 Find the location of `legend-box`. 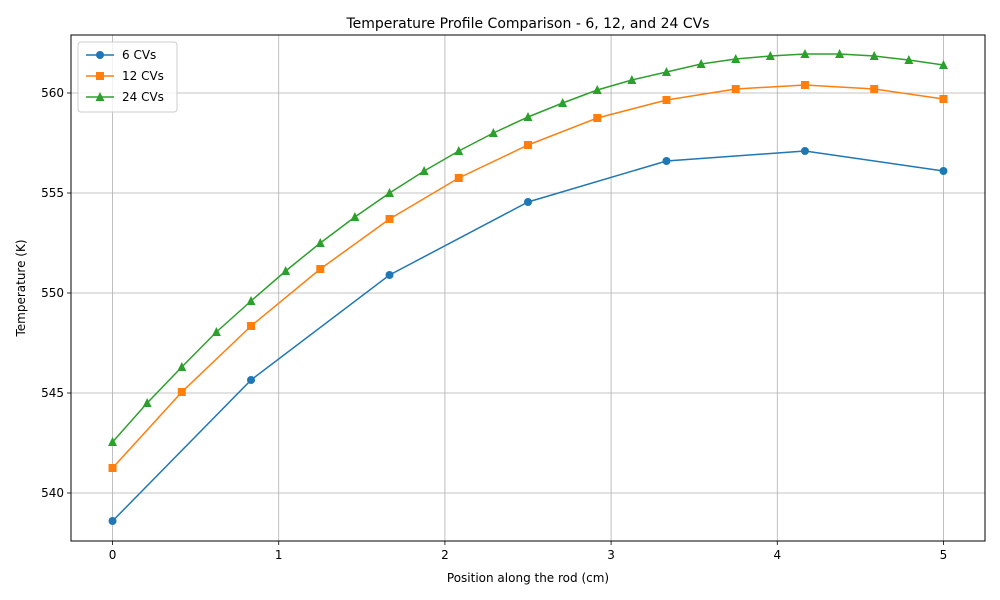

legend-box is located at coordinates (127, 77).